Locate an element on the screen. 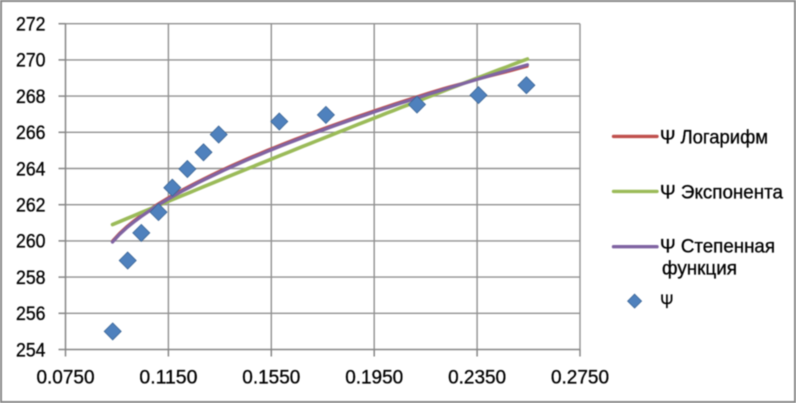  svg-text: 0.0750 is located at coordinates (66, 378).